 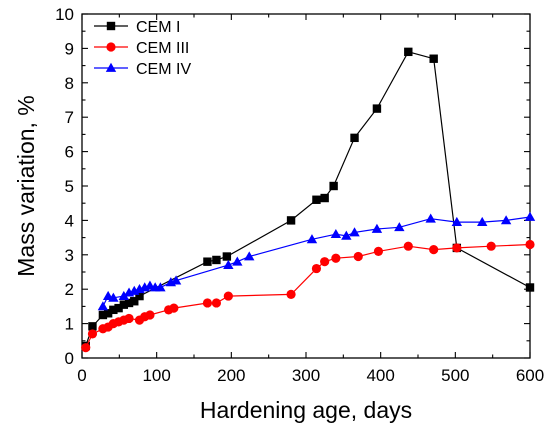 I want to click on legend-item: CEM III, so click(x=141, y=48).